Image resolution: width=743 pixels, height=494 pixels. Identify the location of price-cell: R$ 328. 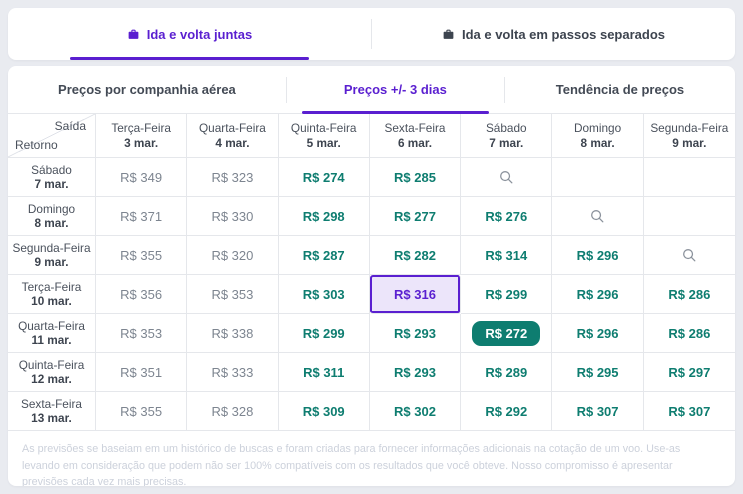
(233, 411).